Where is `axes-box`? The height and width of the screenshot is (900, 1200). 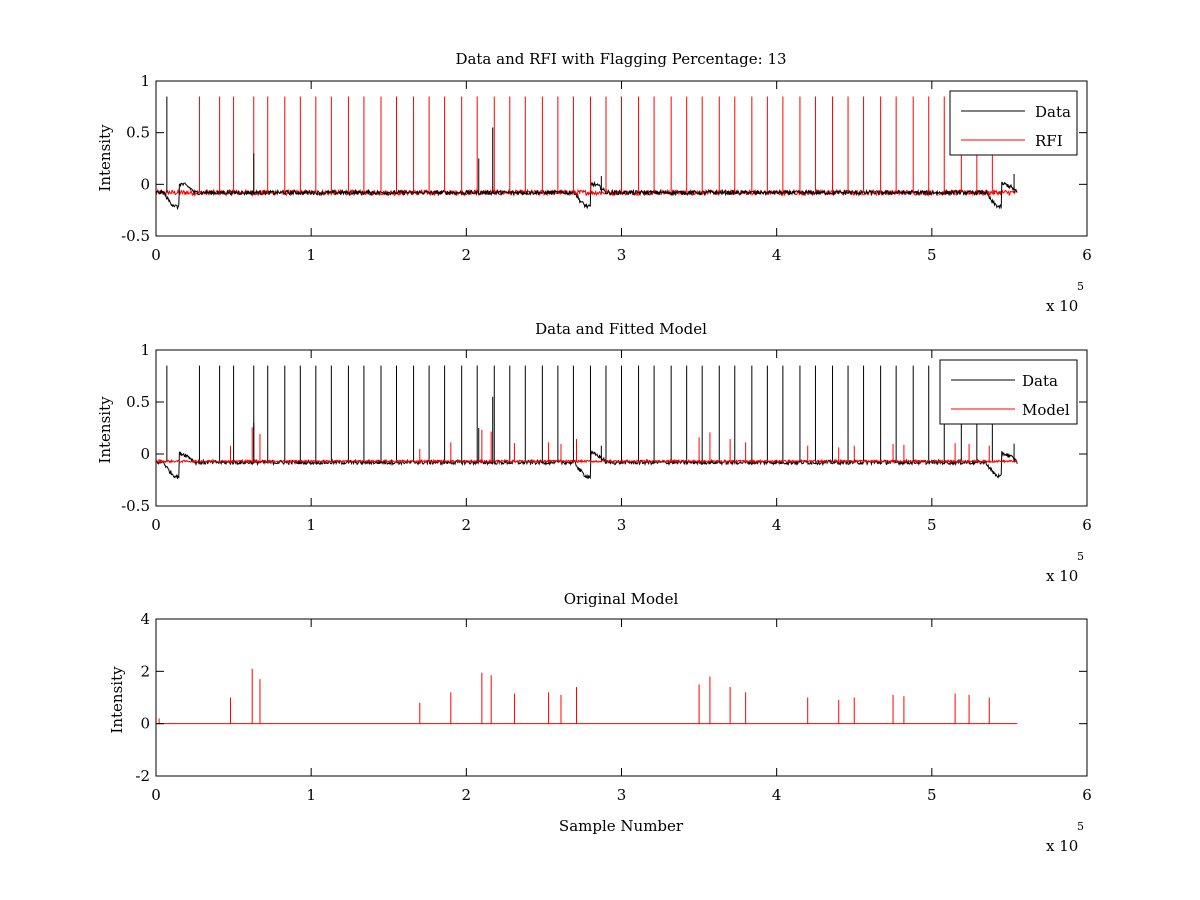 axes-box is located at coordinates (621, 697).